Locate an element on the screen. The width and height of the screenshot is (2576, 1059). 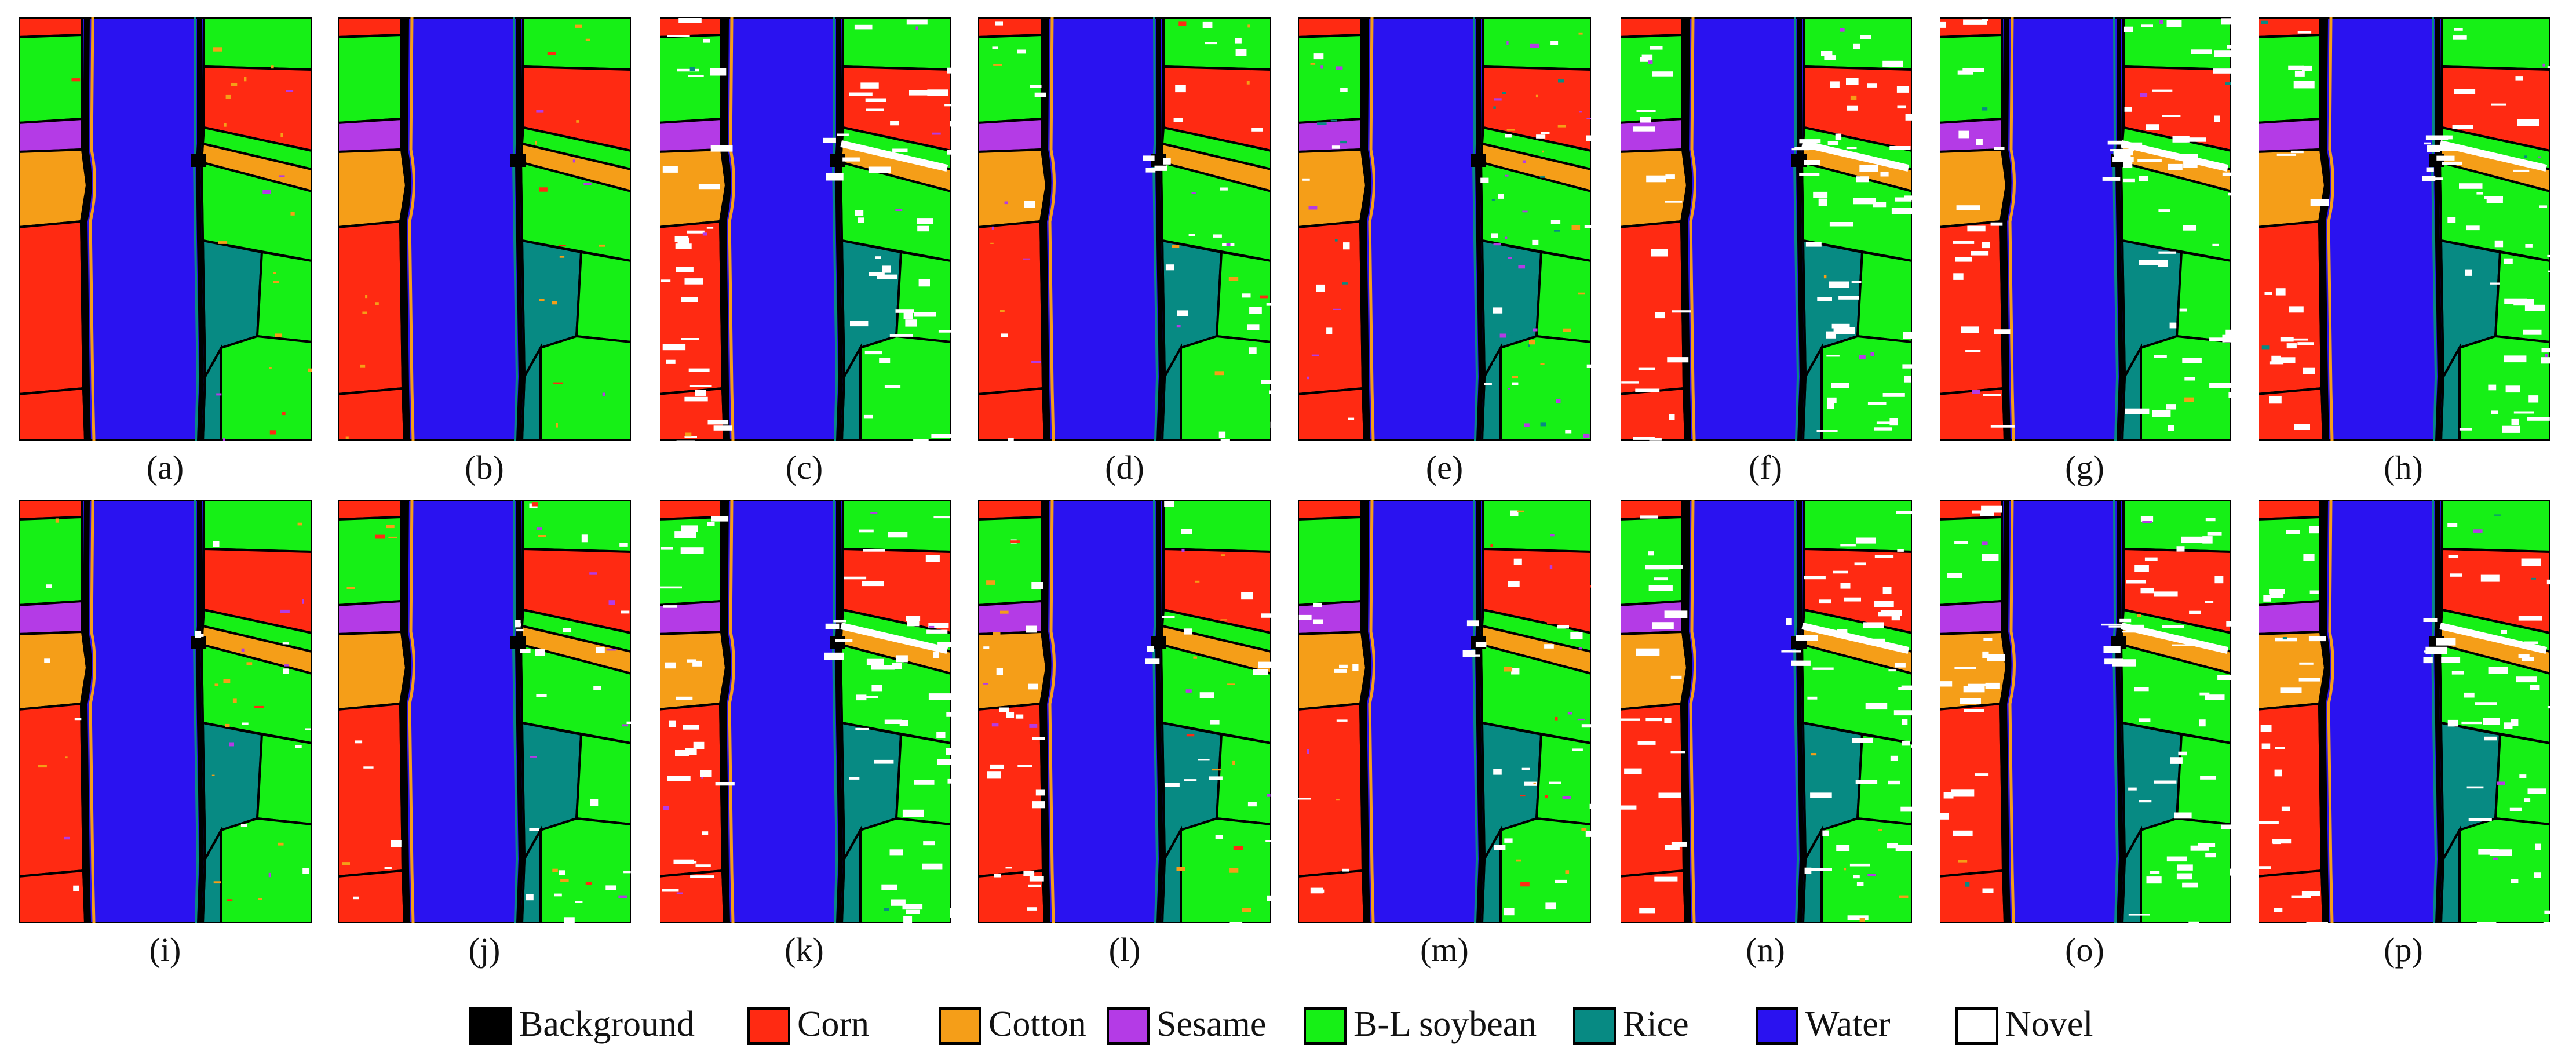
left-bank-line is located at coordinates (86, 229).